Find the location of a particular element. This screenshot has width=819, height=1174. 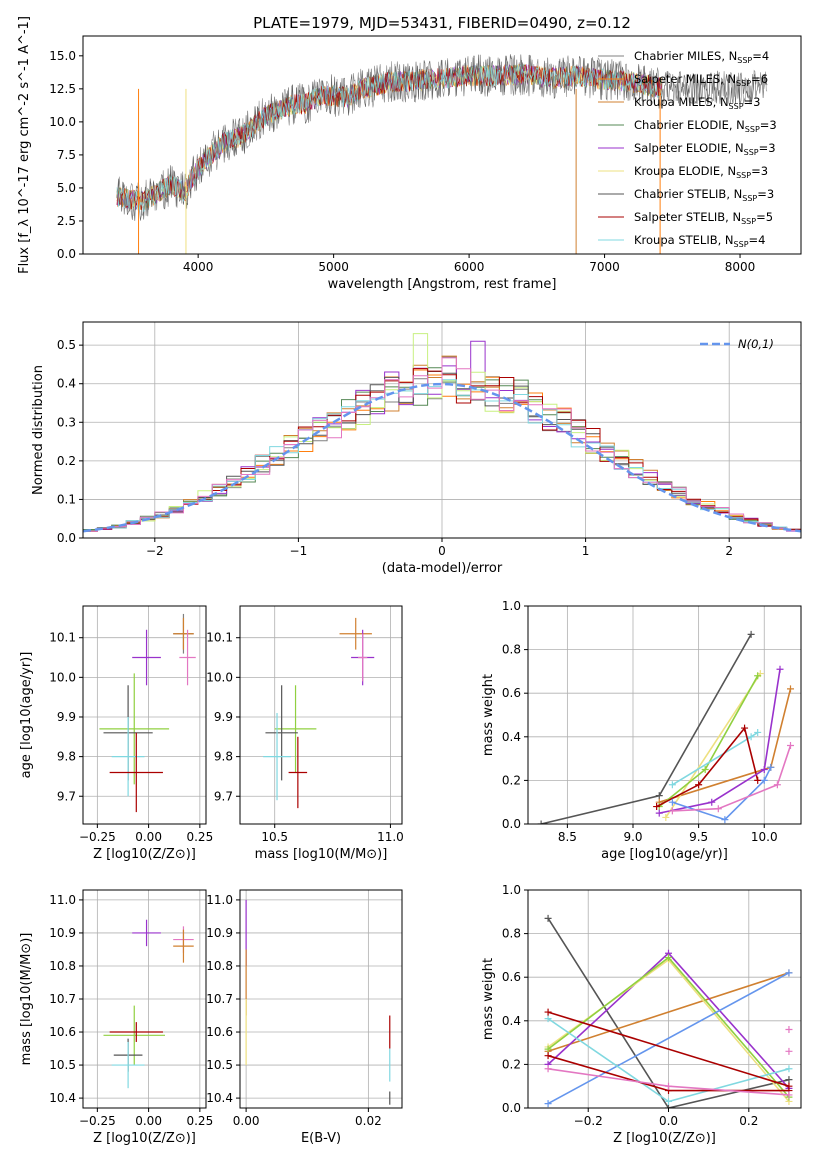

hist-lines is located at coordinates (442, 433).